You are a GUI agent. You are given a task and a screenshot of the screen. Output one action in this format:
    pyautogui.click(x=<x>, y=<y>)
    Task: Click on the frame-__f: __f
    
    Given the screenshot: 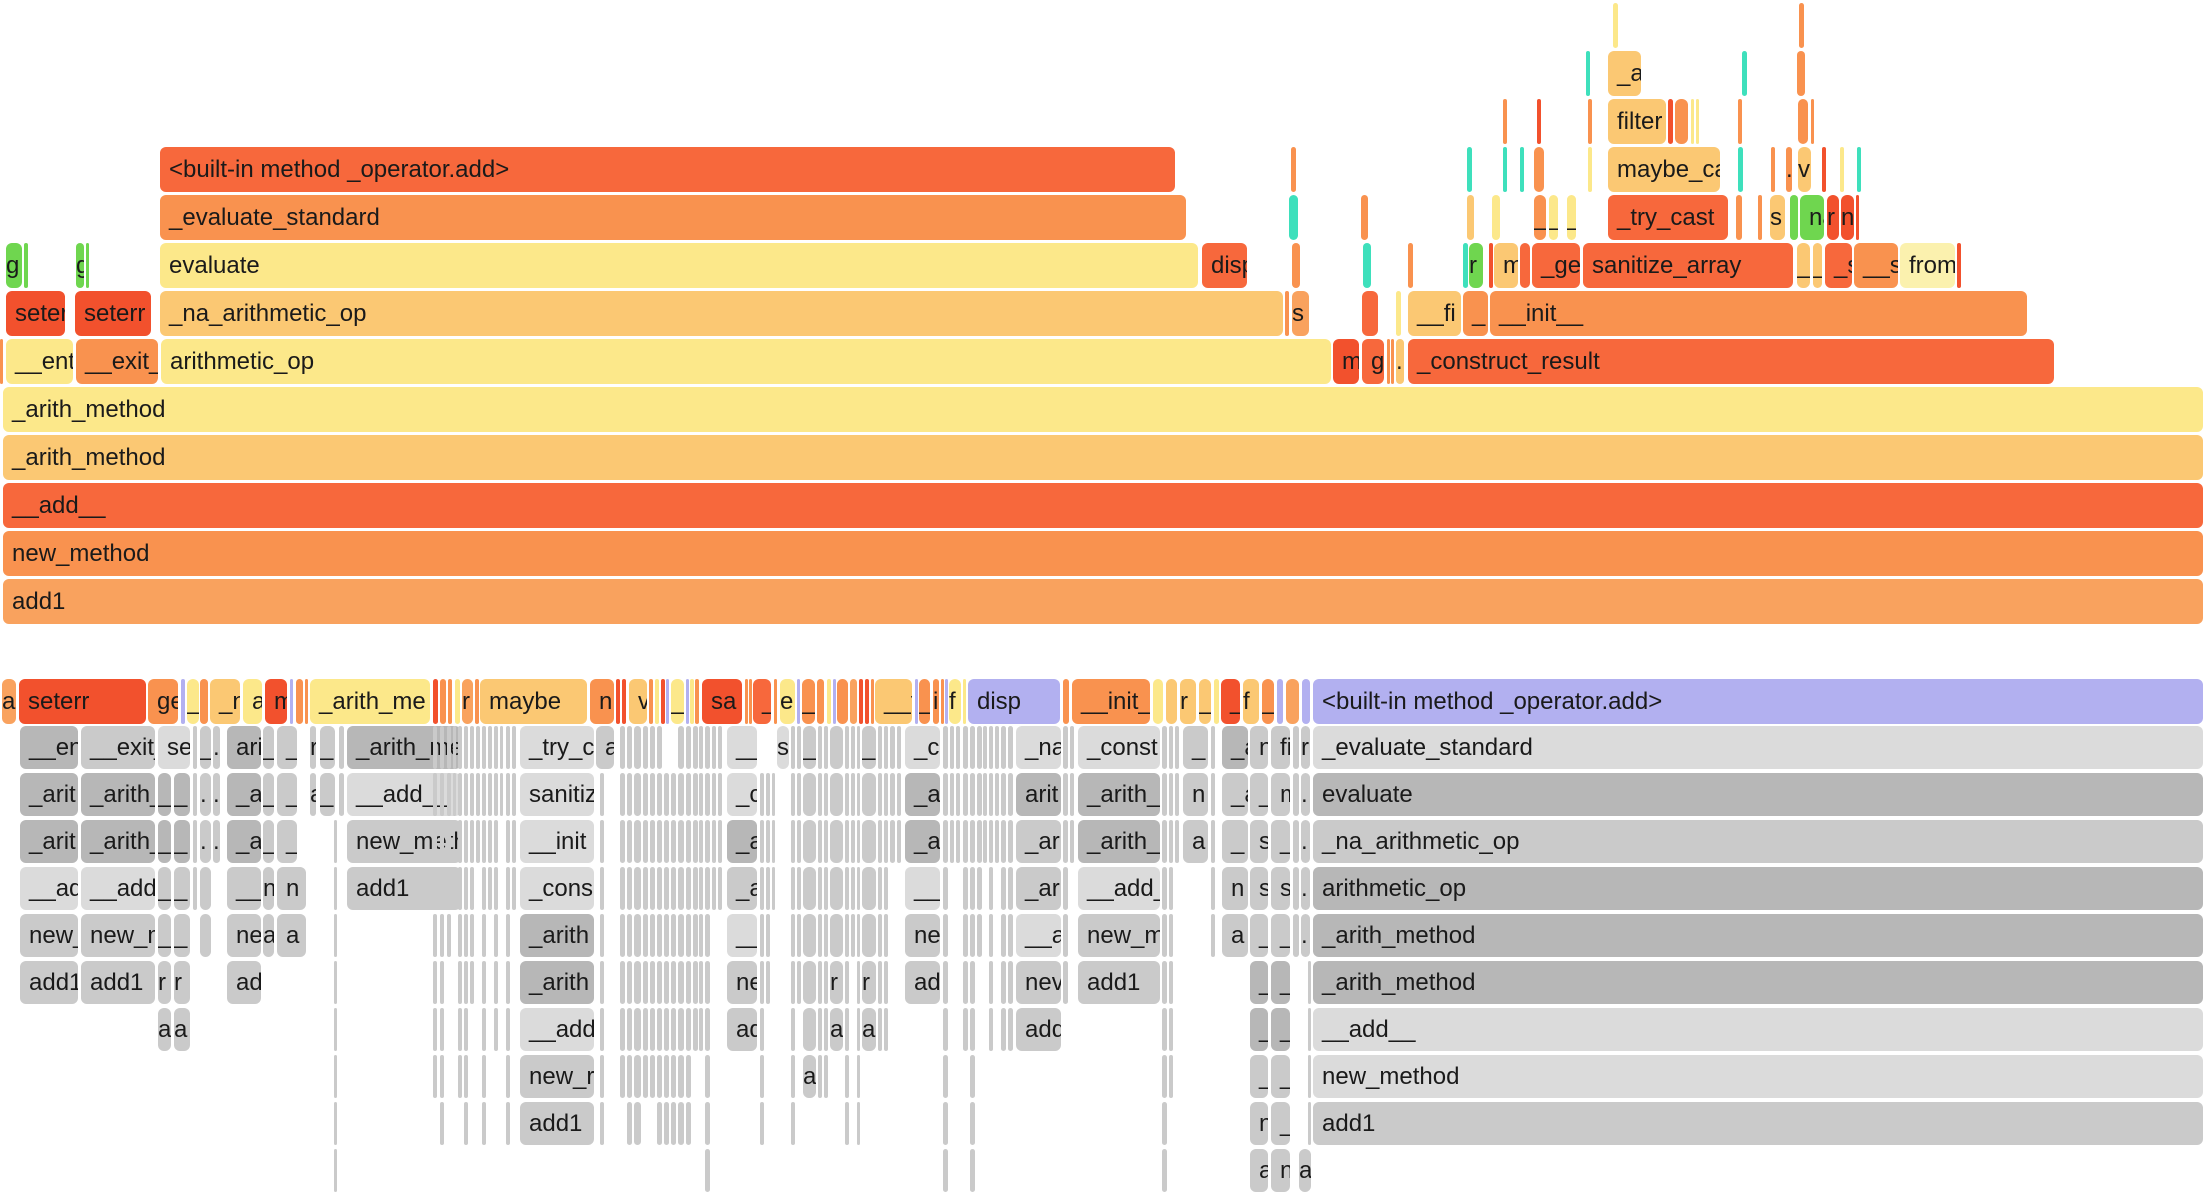 What is the action you would take?
    pyautogui.click(x=893, y=701)
    